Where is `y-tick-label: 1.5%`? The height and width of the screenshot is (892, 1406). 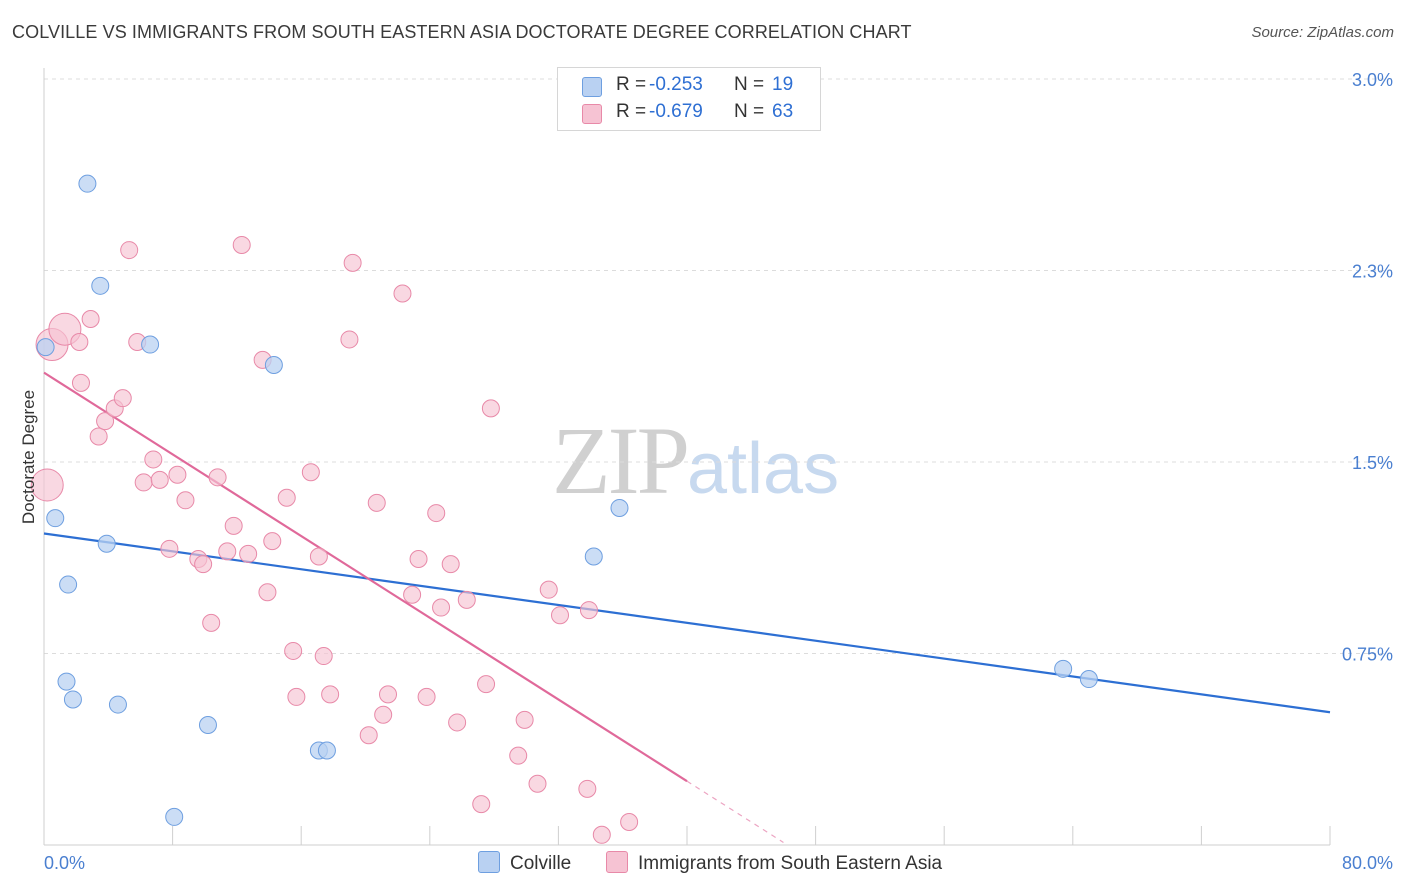
y-tick-label: 1.5% is located at coordinates (1372, 463).